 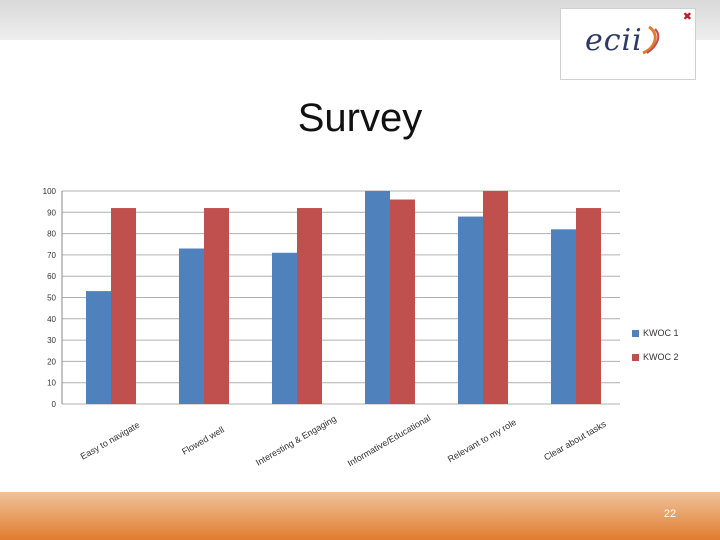 I want to click on y-tick-label: 70, so click(x=51, y=255).